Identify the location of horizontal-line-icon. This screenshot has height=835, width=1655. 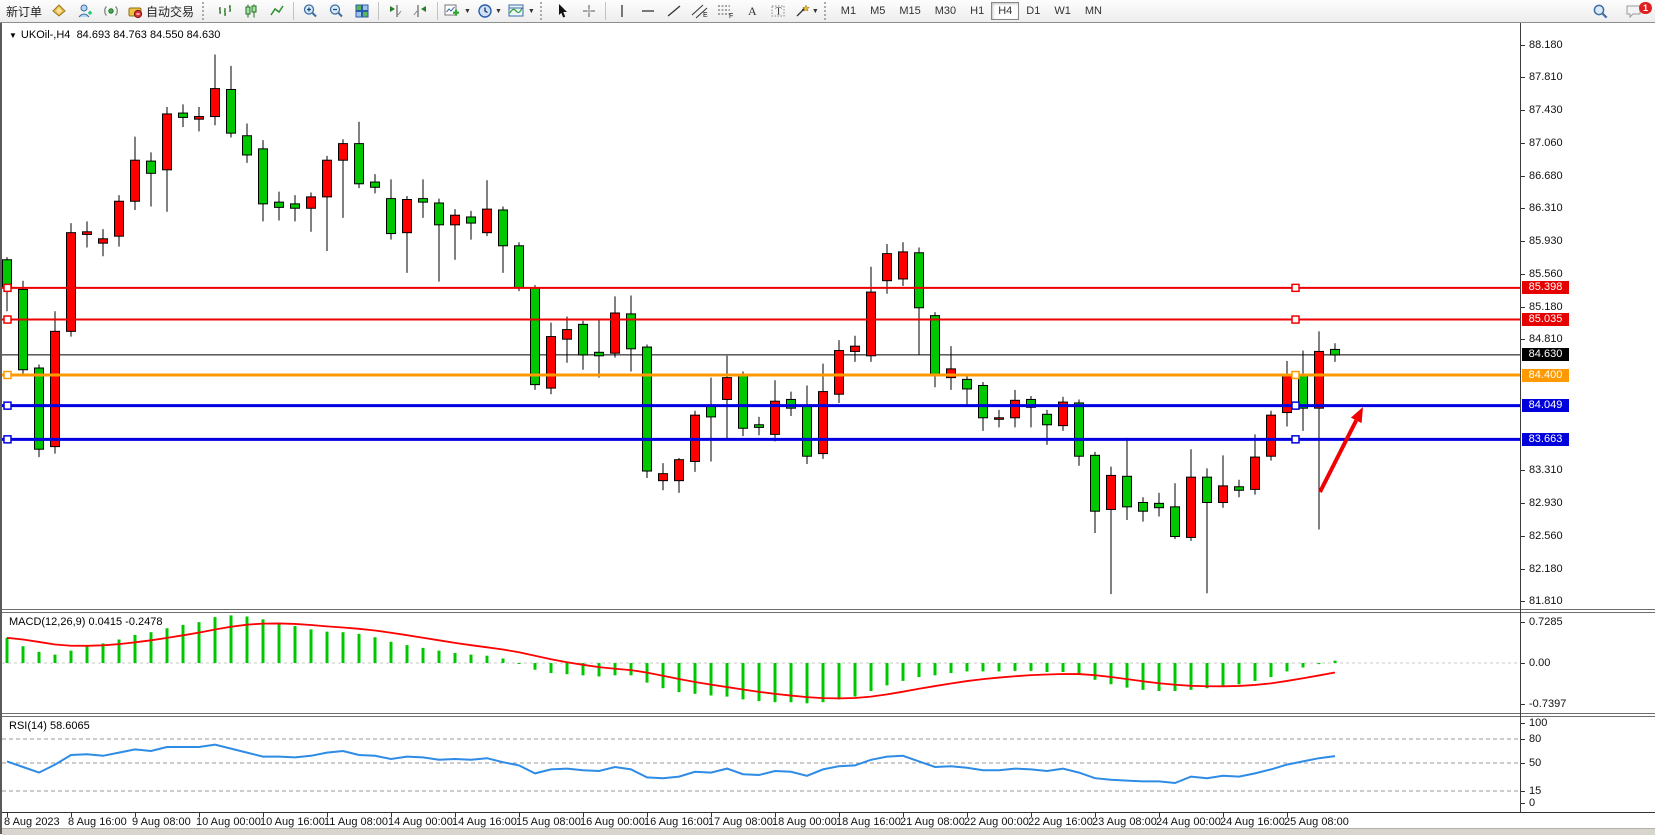
(648, 11).